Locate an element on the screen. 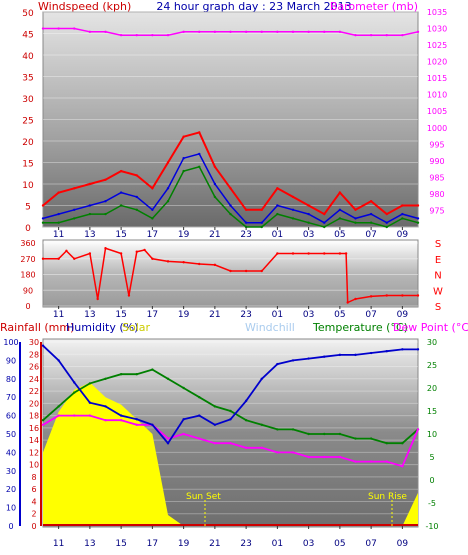  x-tick-label-wind: 03 is located at coordinates (308, 235).